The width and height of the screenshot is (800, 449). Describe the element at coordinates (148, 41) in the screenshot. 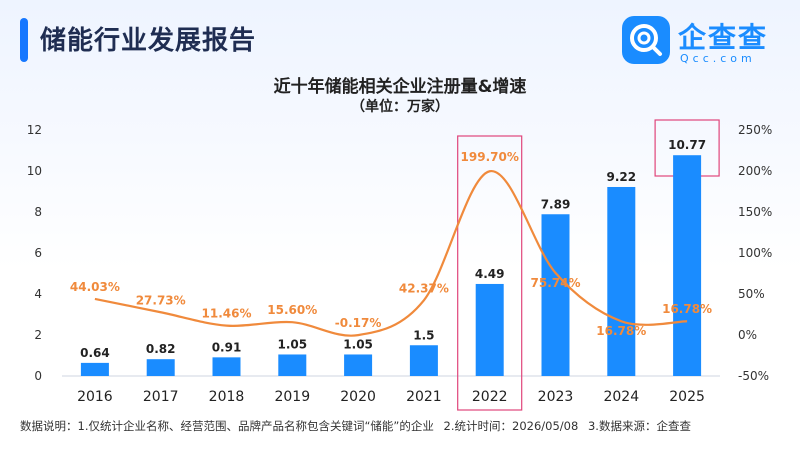

I see `page-title: 储能行业发展报告` at that location.